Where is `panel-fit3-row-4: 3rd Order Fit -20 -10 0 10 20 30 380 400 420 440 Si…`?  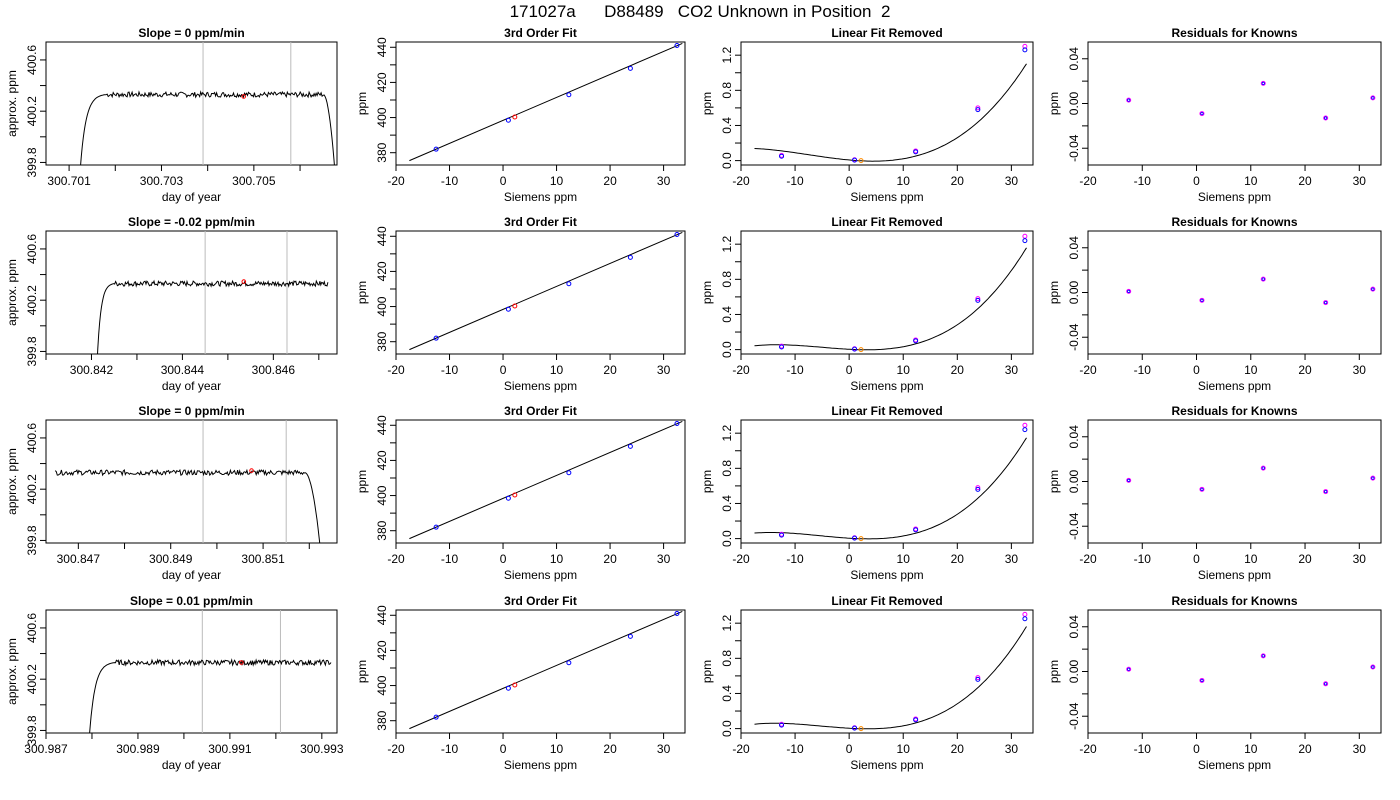
panel-fit3-row-4: 3rd Order Fit -20 -10 0 10 20 30 380 400 420 440 Si… is located at coordinates (520, 683).